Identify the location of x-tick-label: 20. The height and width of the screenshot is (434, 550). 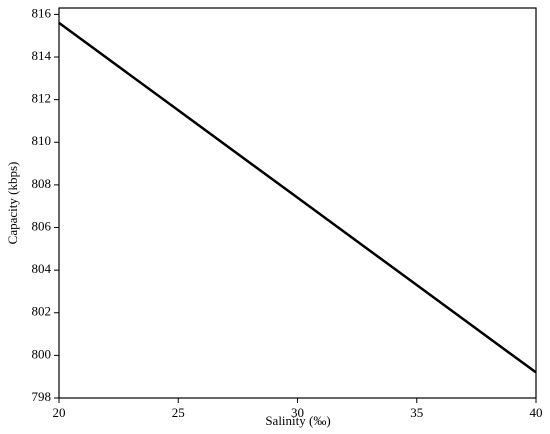
(59, 412).